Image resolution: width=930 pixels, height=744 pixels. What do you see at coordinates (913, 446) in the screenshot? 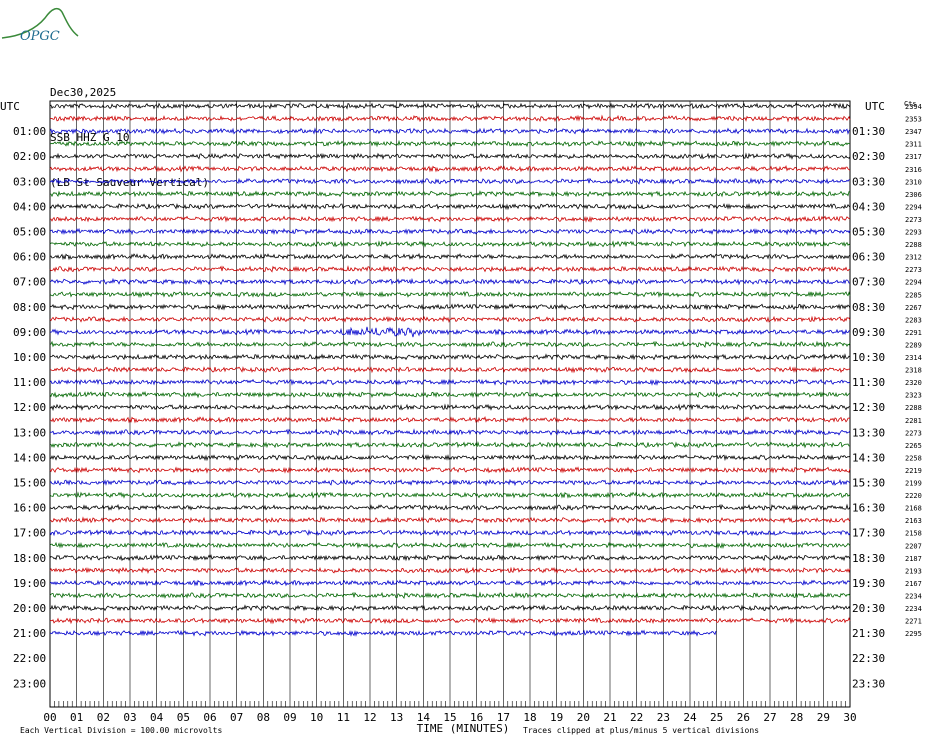
I see `trace-count-label: 2265` at bounding box center [913, 446].